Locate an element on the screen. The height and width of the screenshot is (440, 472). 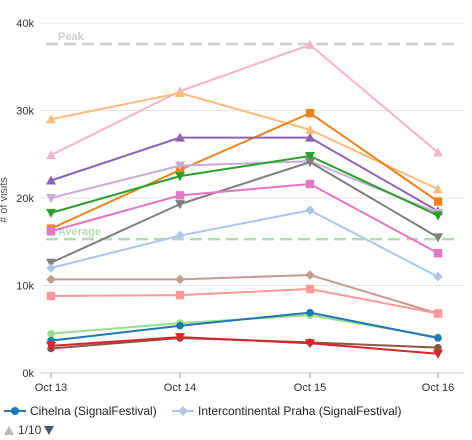
x-axis-ticks: Oct 13 Oct 14 Oct 15 Oct 16 is located at coordinates (244, 383).